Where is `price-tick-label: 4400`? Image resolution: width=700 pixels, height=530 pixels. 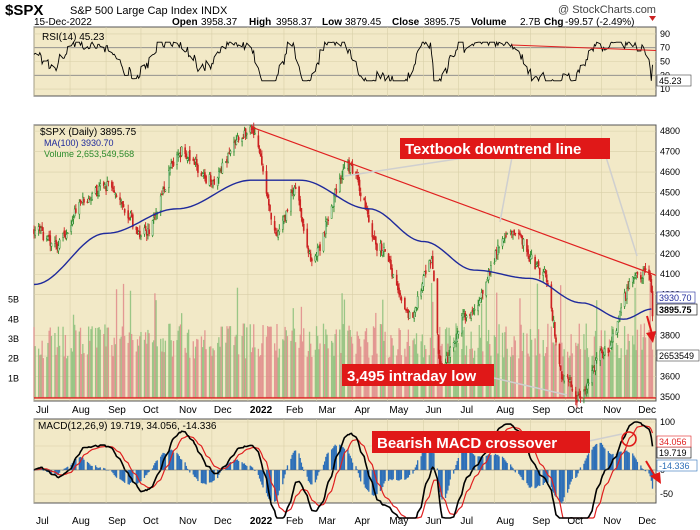 price-tick-label: 4400 is located at coordinates (670, 213).